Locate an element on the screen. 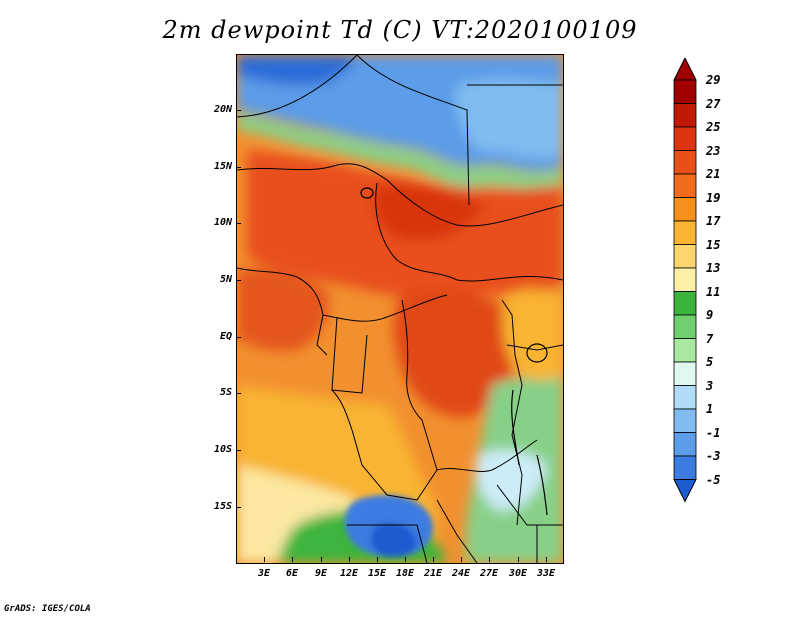 Image resolution: width=800 pixels, height=618 pixels. colorbar-label: 27 is located at coordinates (713, 103).